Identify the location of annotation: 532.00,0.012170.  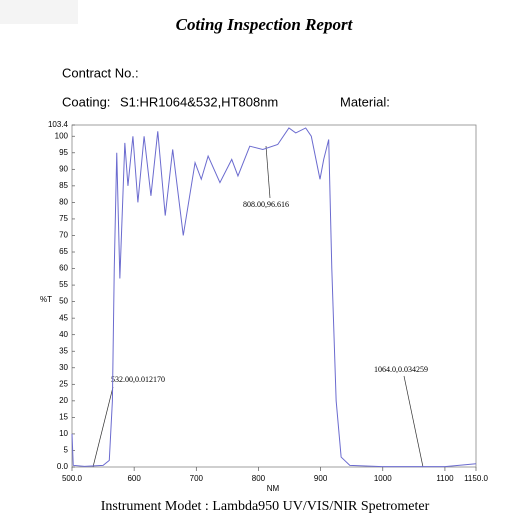
(138, 379).